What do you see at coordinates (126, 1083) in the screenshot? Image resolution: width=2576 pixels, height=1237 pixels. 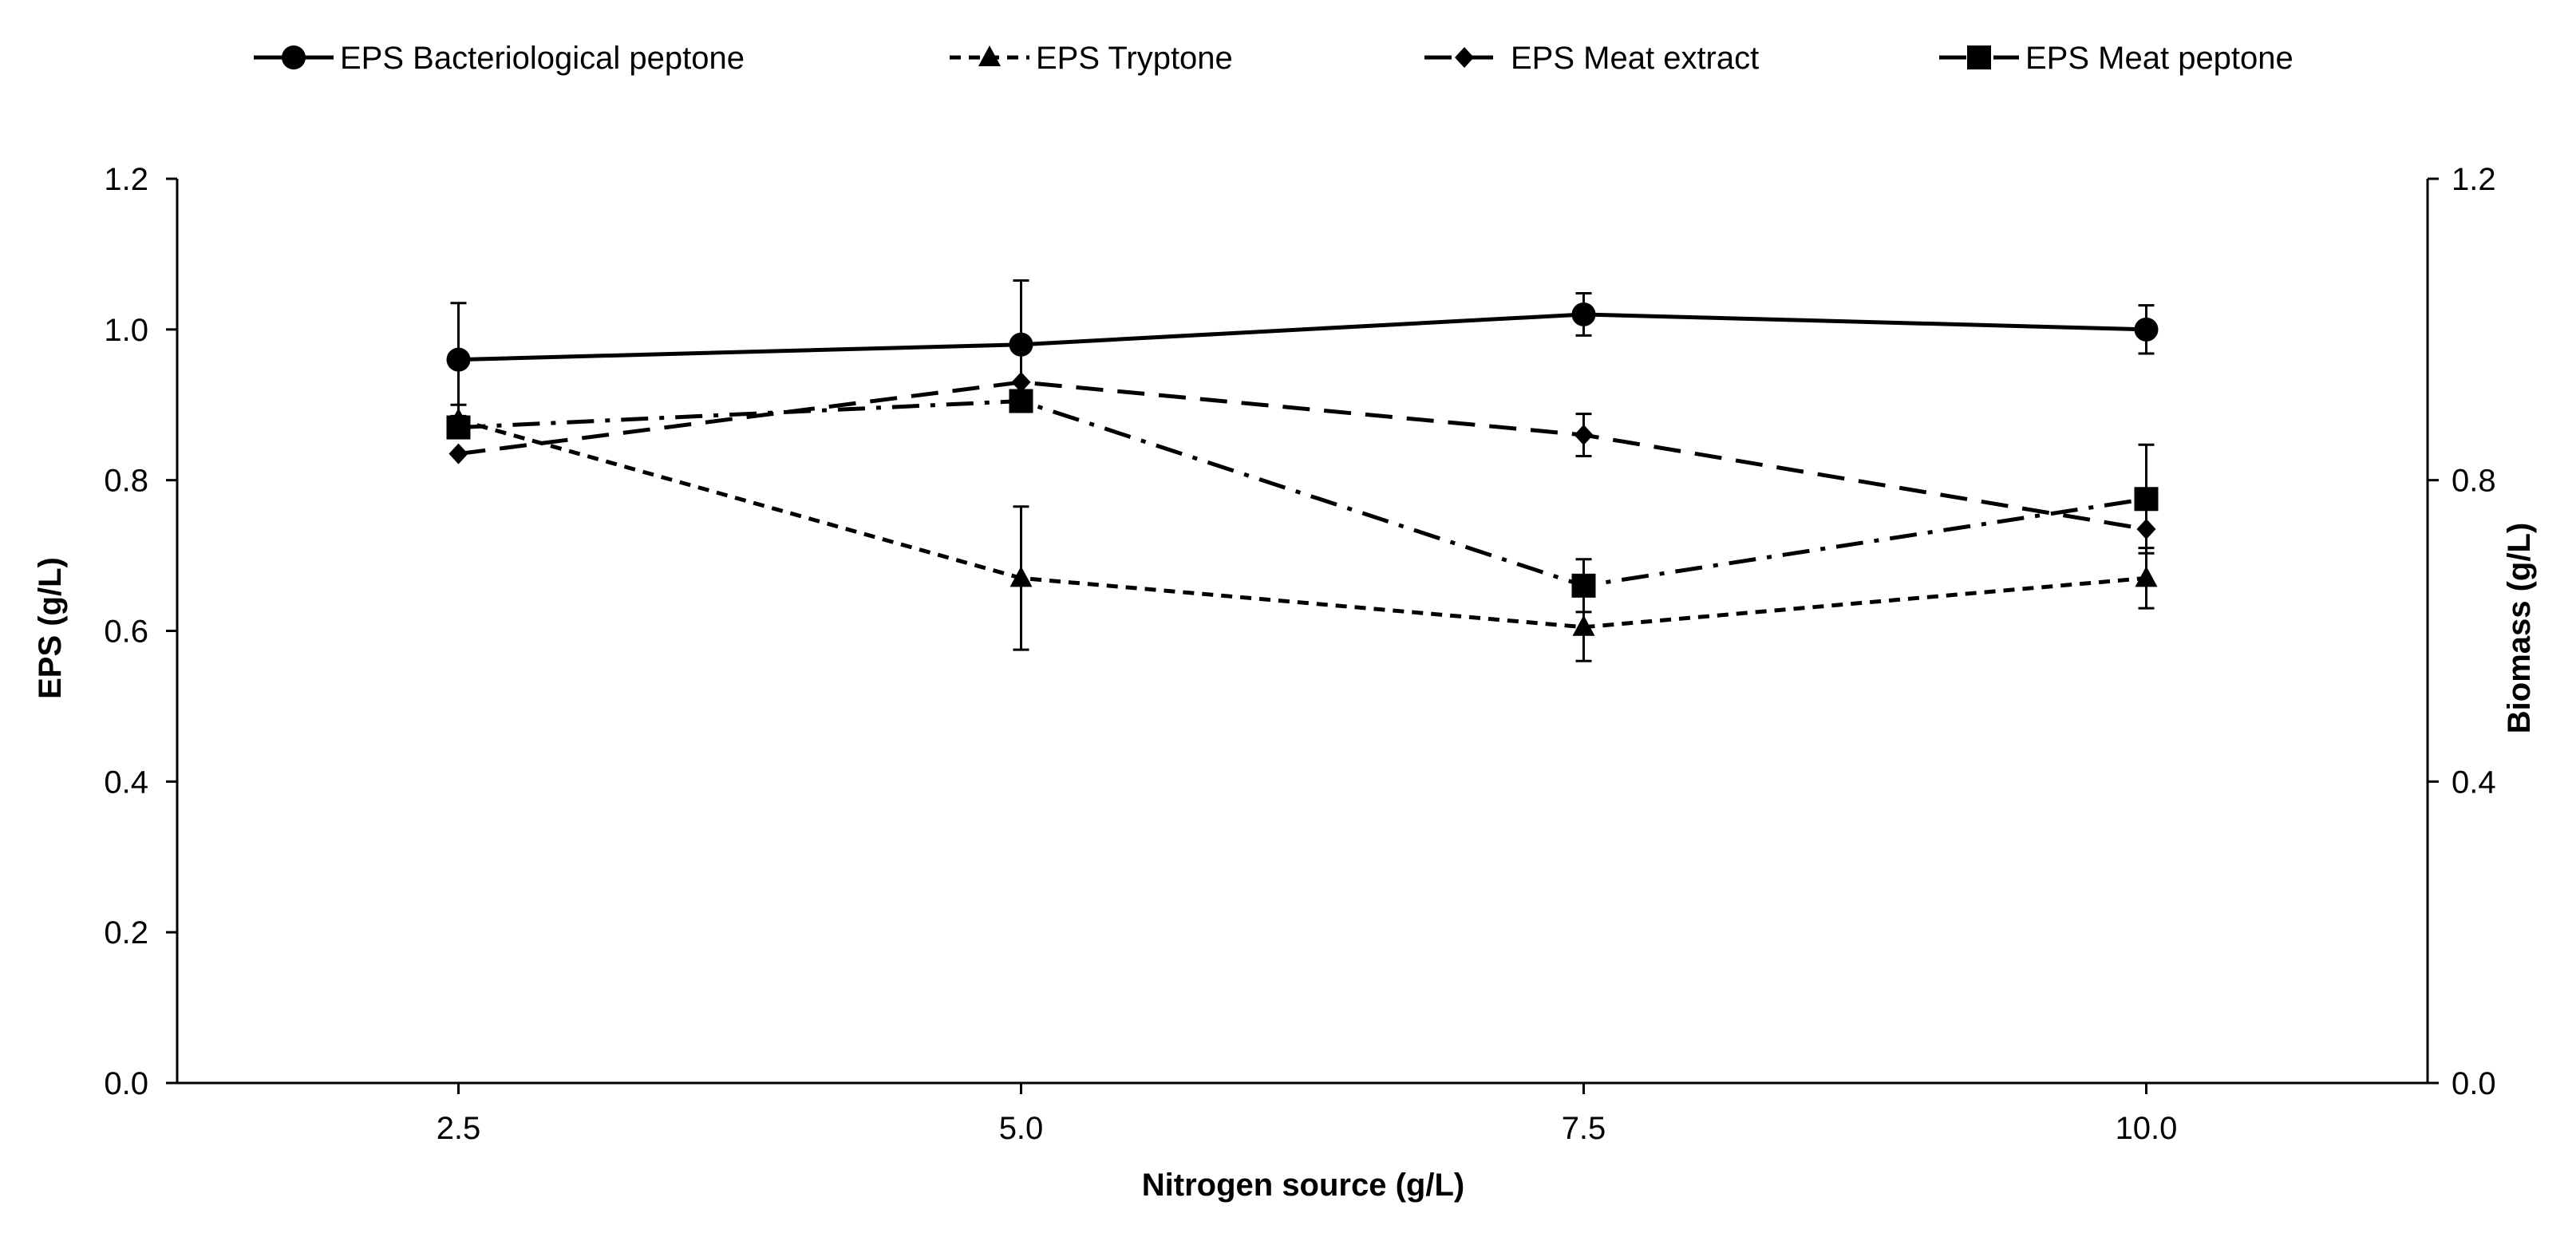 I see `y-tick-label: 0.0` at bounding box center [126, 1083].